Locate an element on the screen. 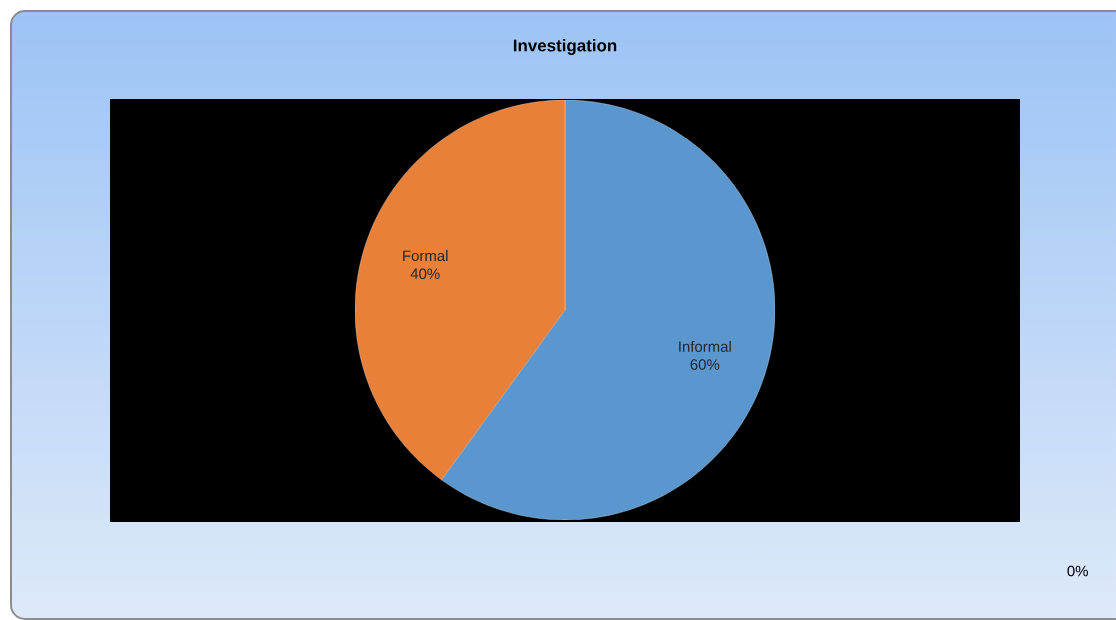 This screenshot has height=620, width=1116. slice-label: Formal is located at coordinates (425, 256).